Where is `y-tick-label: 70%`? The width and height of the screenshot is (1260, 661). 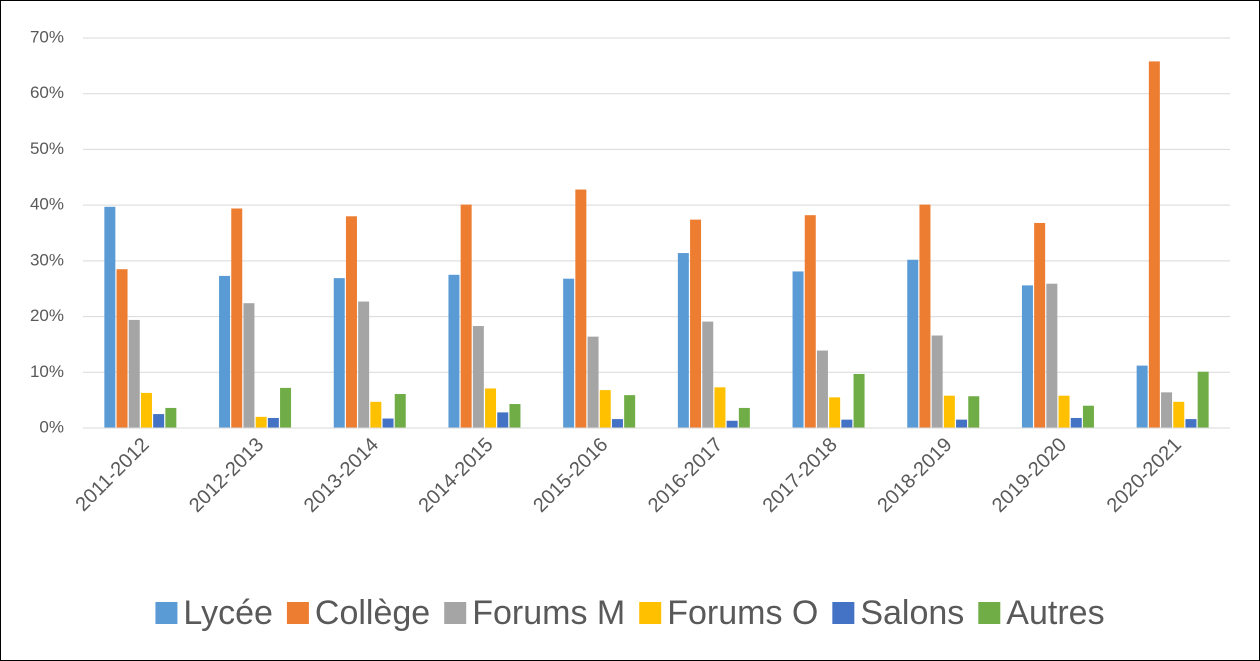
y-tick-label: 70% is located at coordinates (47, 36).